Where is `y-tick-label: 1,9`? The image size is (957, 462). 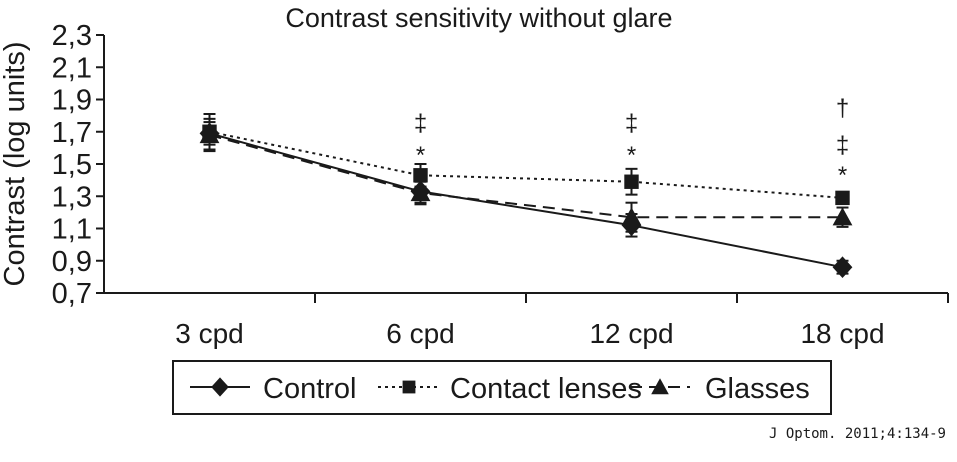
y-tick-label: 1,9 is located at coordinates (72, 101).